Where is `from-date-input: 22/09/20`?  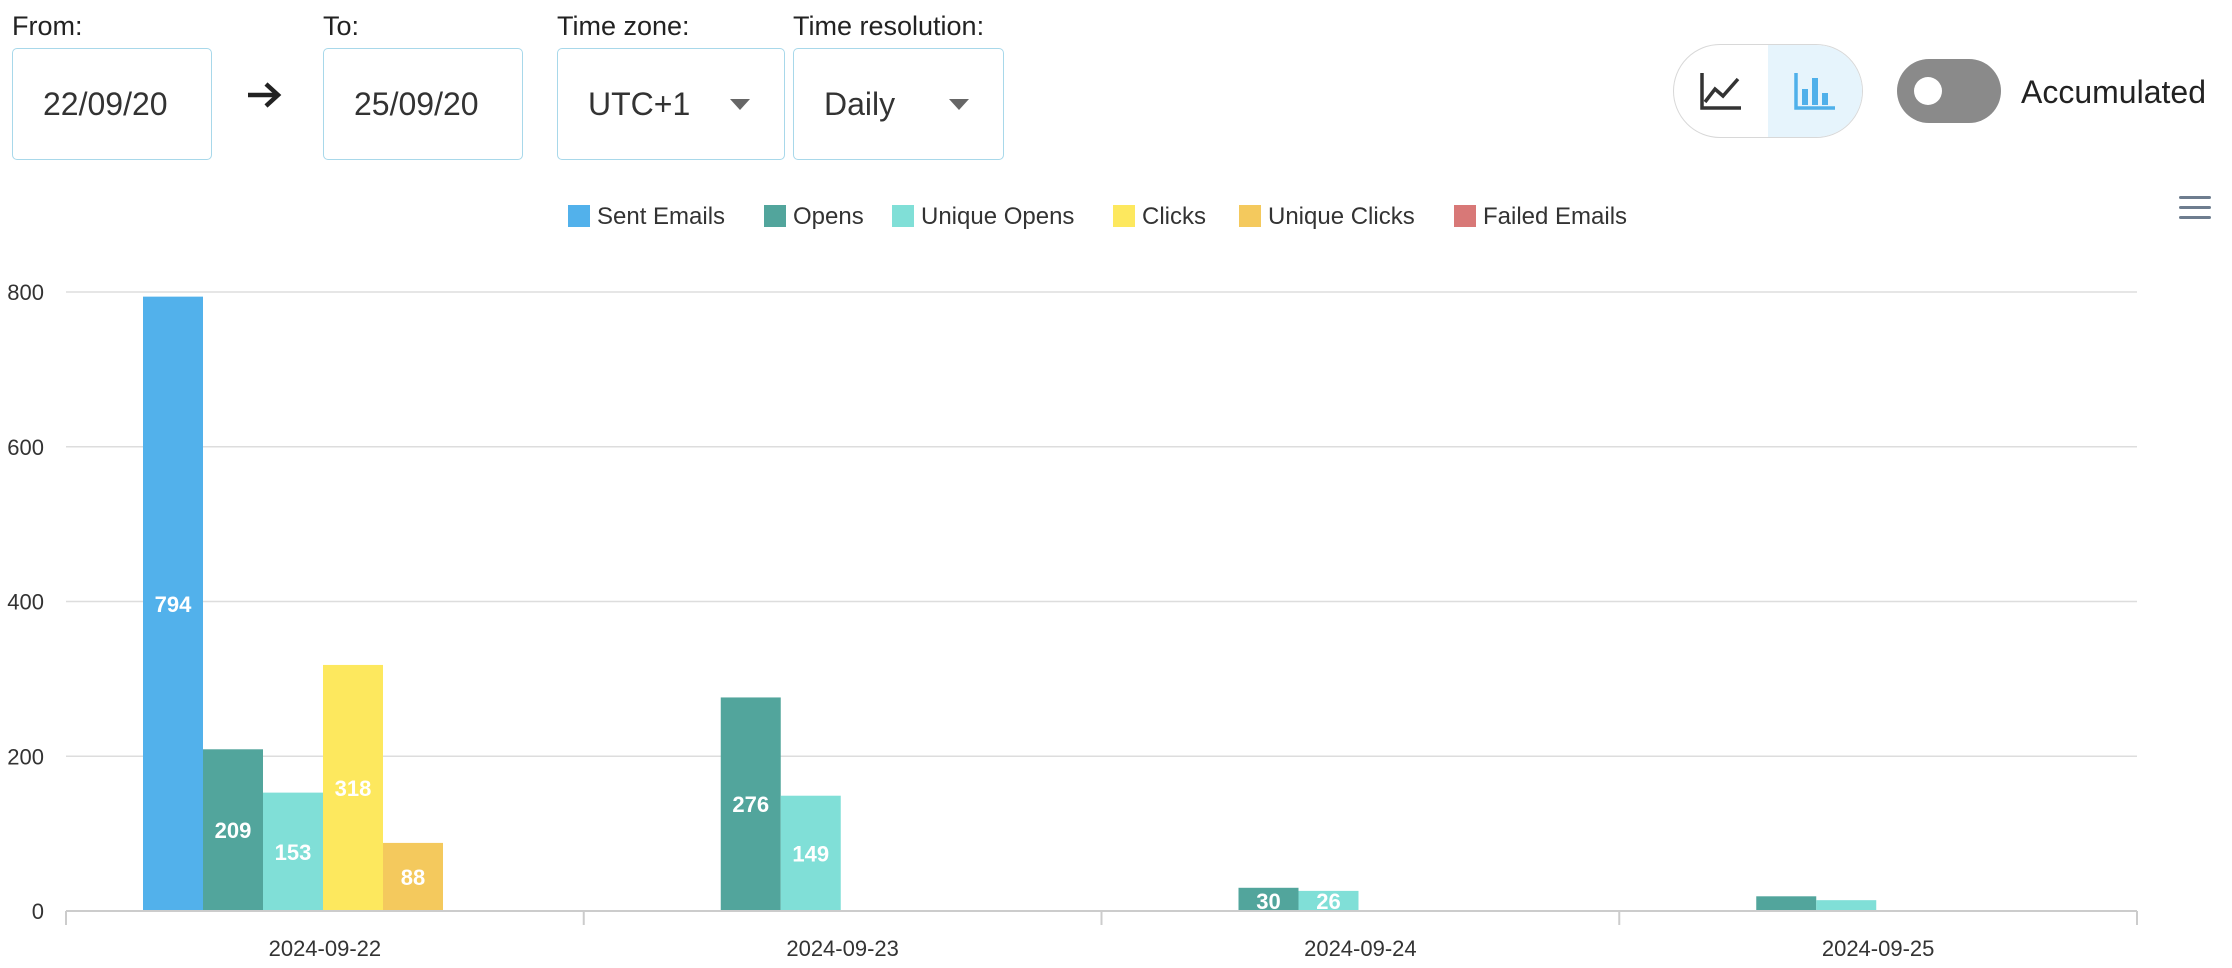
from-date-input: 22/09/20 is located at coordinates (112, 104).